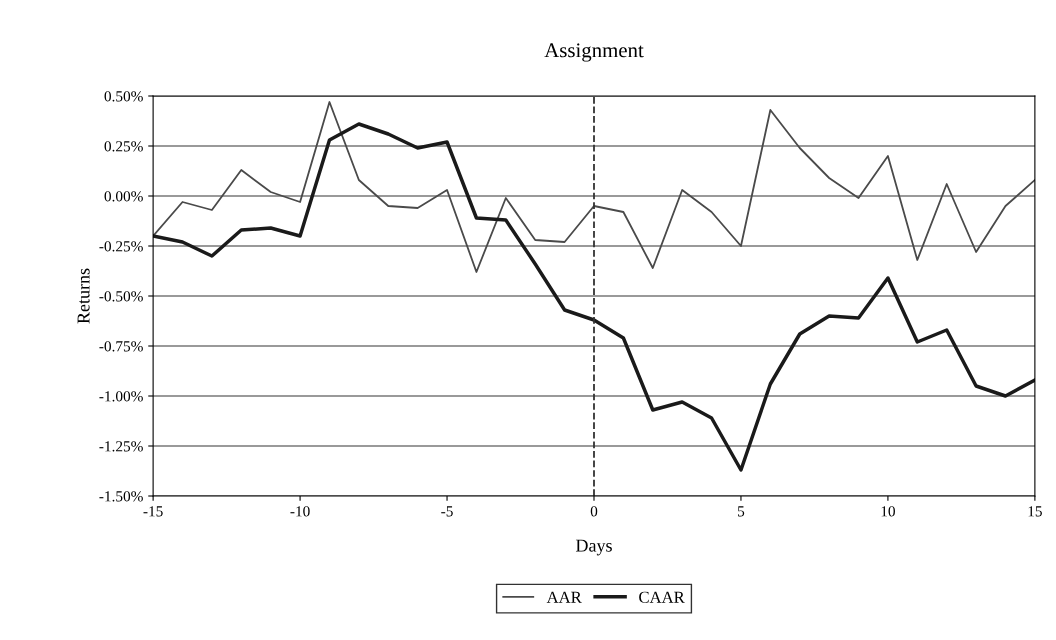 This screenshot has width=1056, height=640. I want to click on legend-label: CAAR, so click(662, 597).